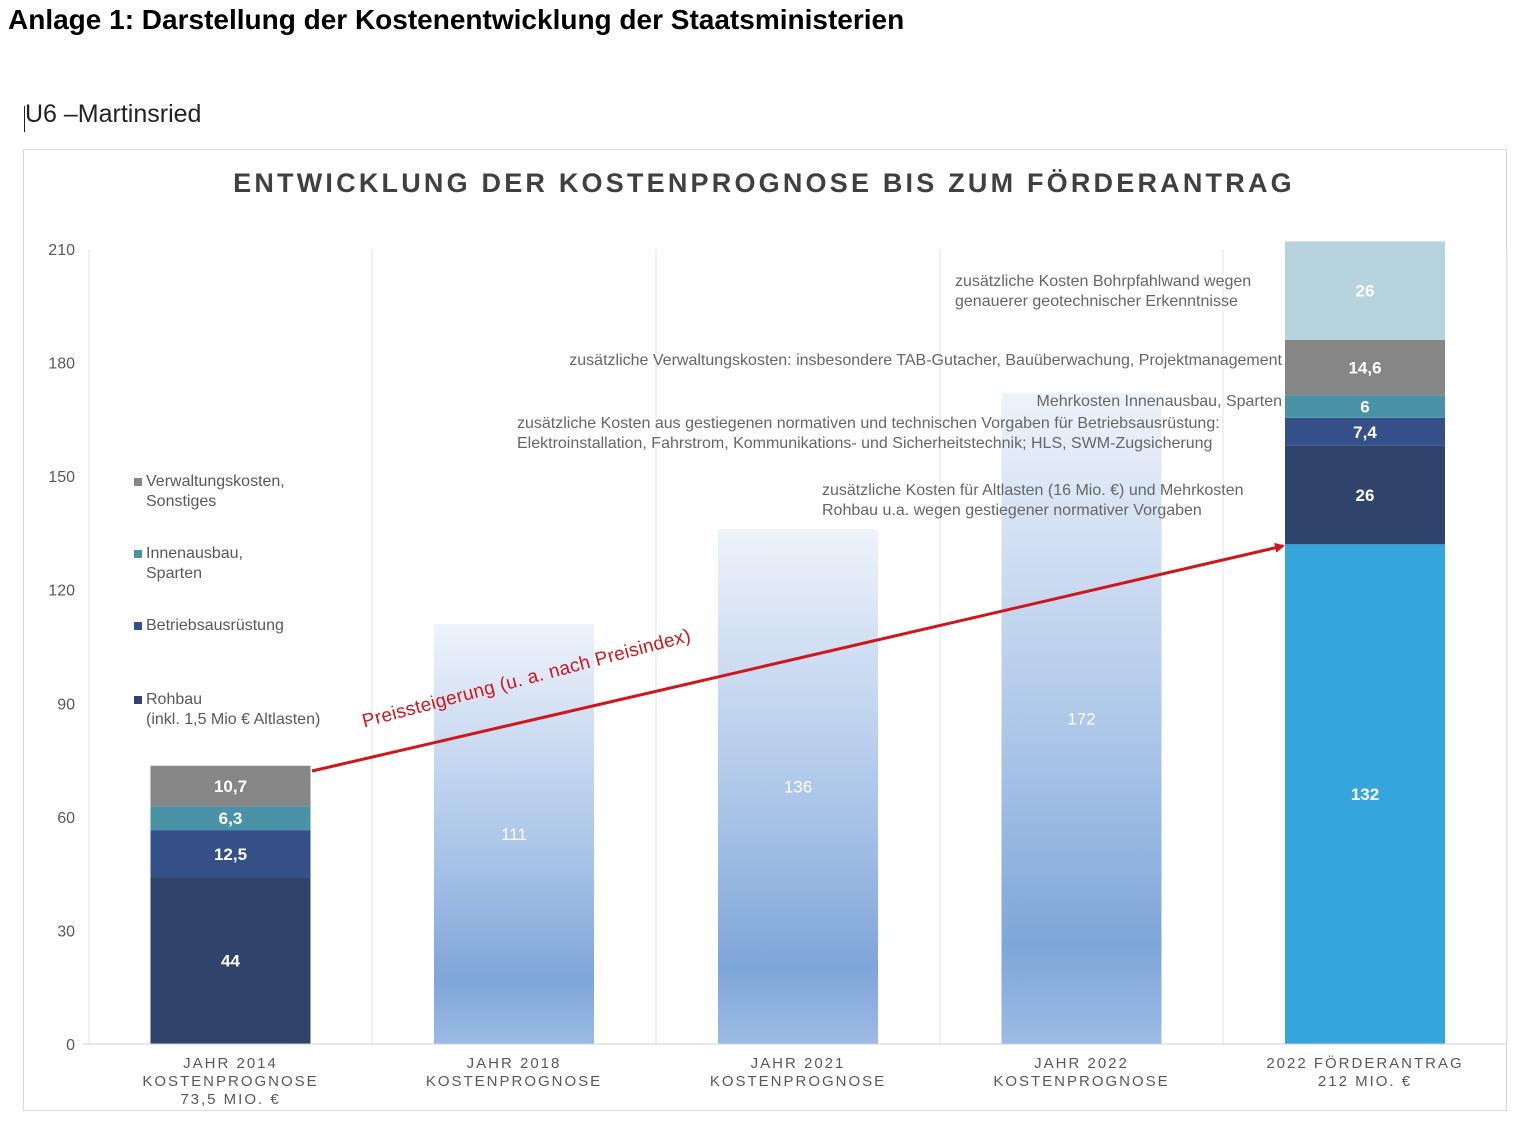 Image resolution: width=1527 pixels, height=1132 pixels. Describe the element at coordinates (1096, 301) in the screenshot. I see `annotation-line: genauerer geotechnischer Erkenntnisse` at that location.